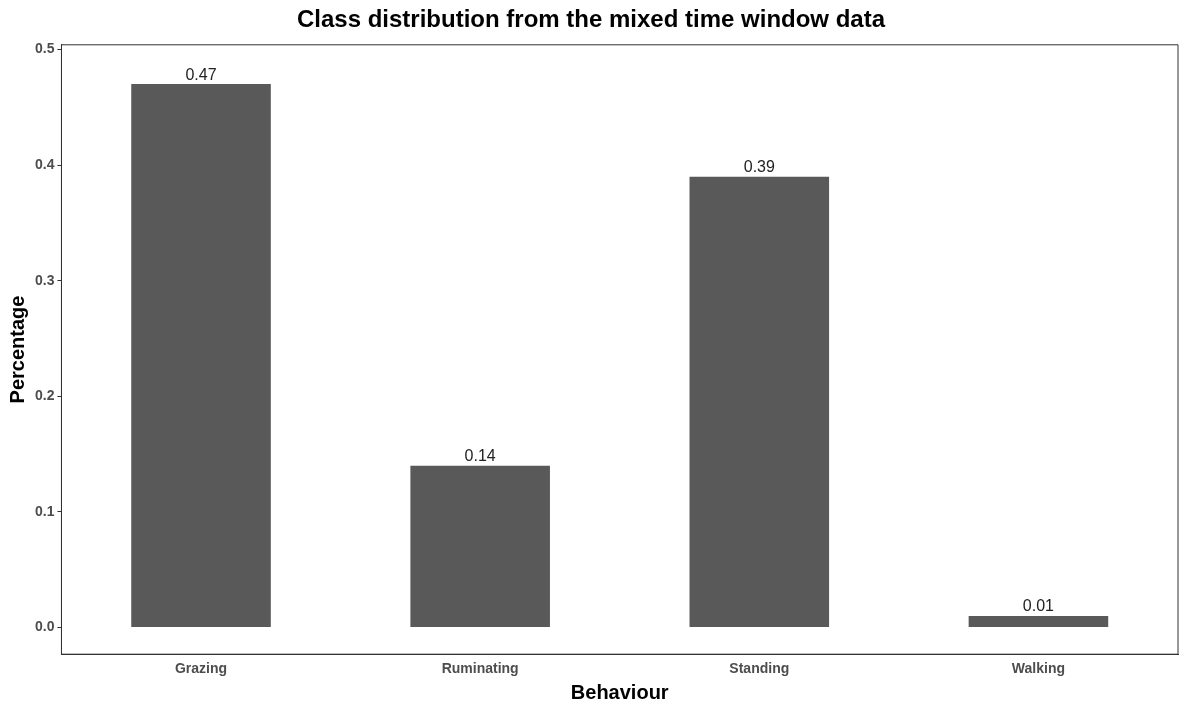 The width and height of the screenshot is (1190, 709). I want to click on y-tick-label: 0.2, so click(44, 395).